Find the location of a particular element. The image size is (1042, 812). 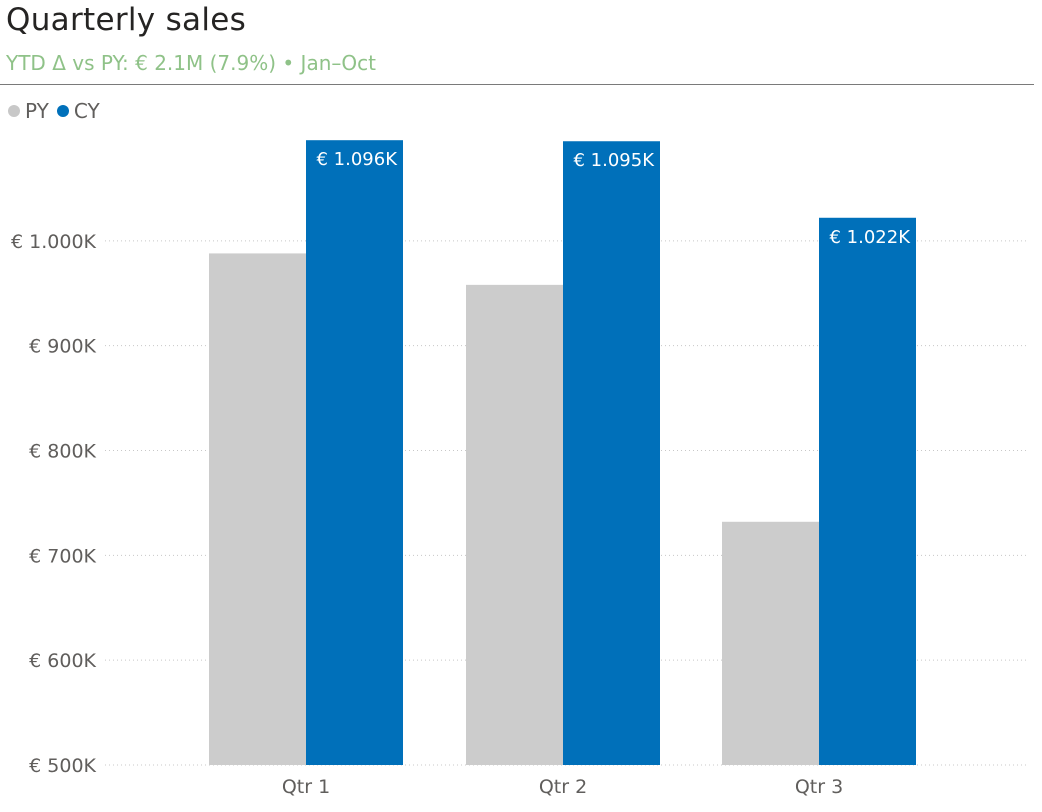

legend-item-py: PY is located at coordinates (28, 111).